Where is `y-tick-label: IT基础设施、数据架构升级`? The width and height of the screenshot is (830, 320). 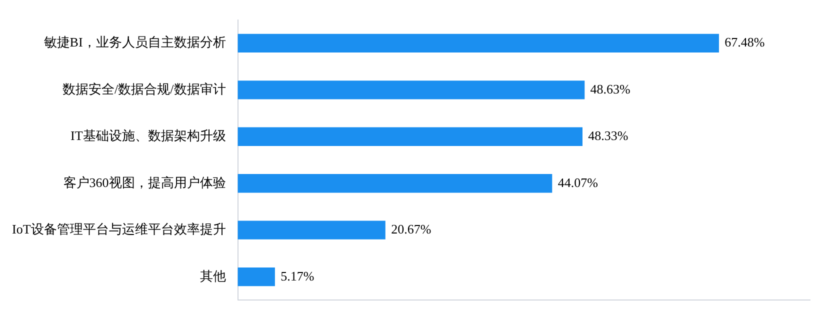
y-tick-label: IT基础设施、数据架构升级 is located at coordinates (148, 136).